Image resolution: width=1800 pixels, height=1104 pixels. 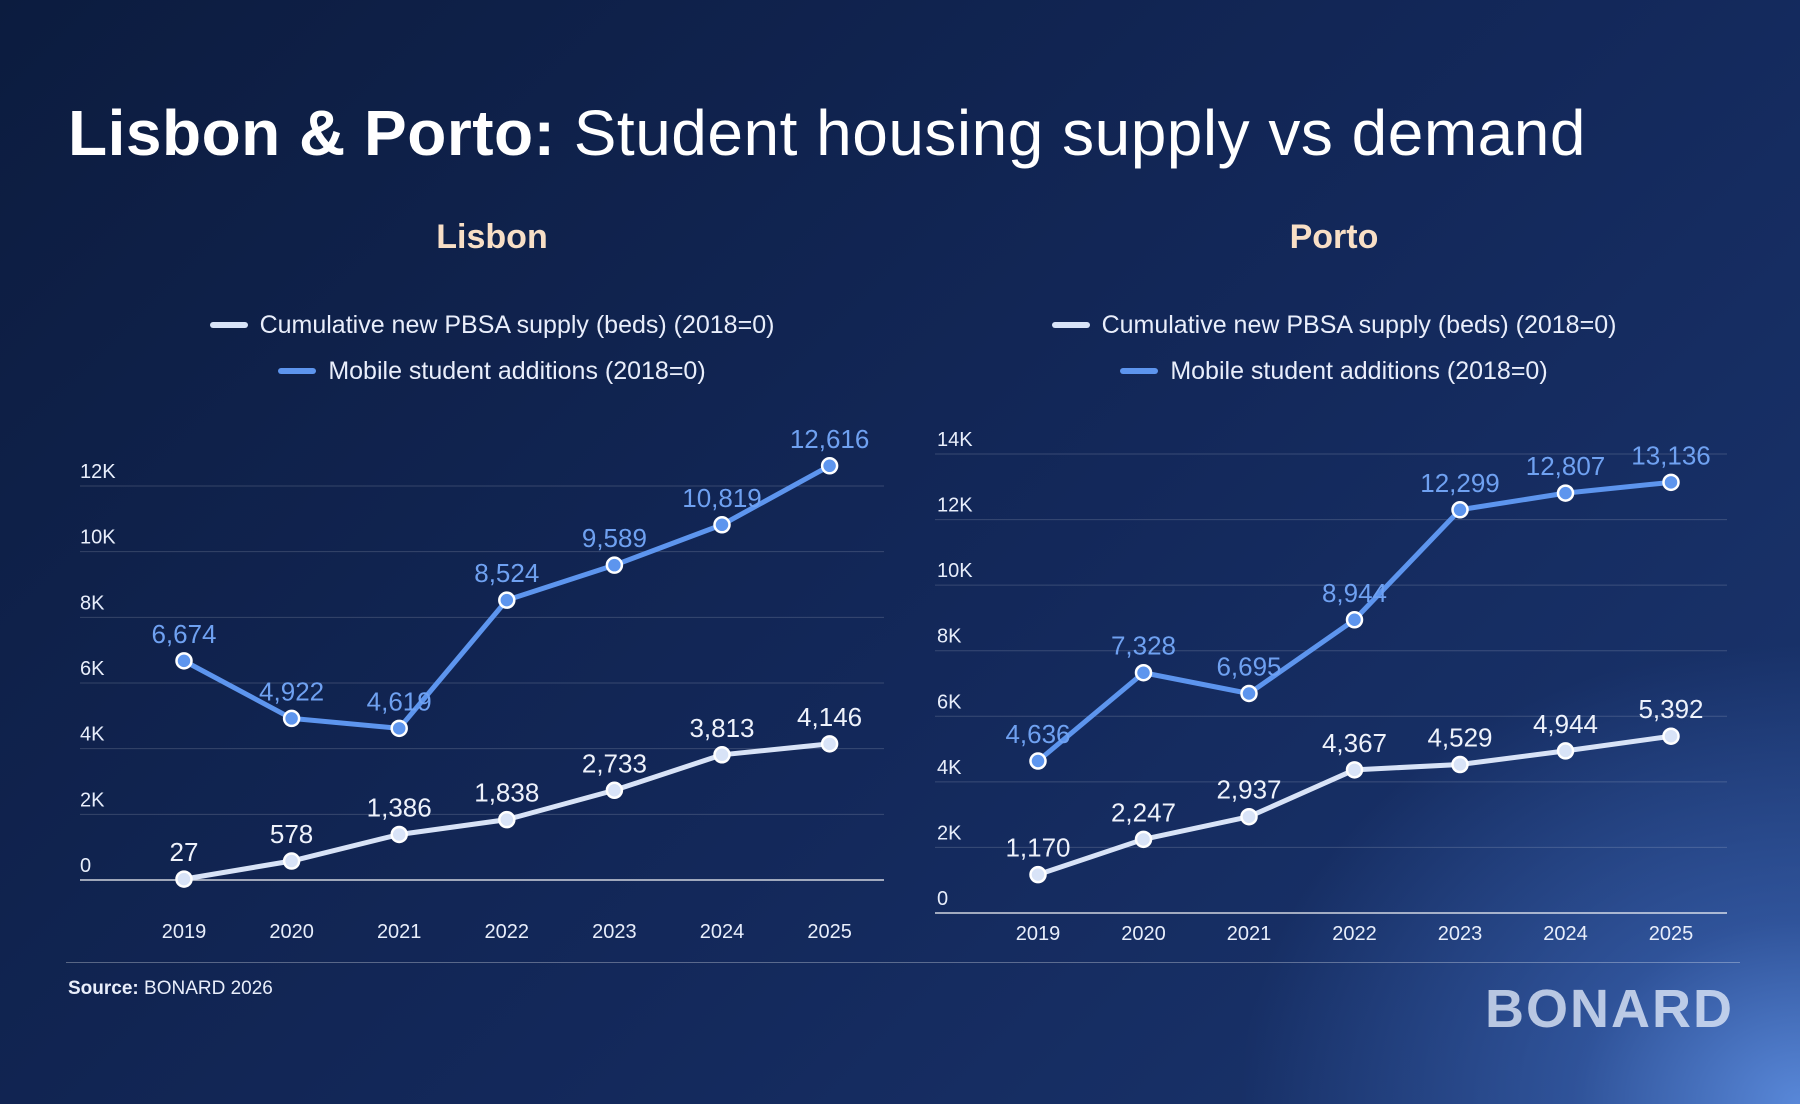 What do you see at coordinates (1609, 1009) in the screenshot?
I see `bonard-logo: BONARD` at bounding box center [1609, 1009].